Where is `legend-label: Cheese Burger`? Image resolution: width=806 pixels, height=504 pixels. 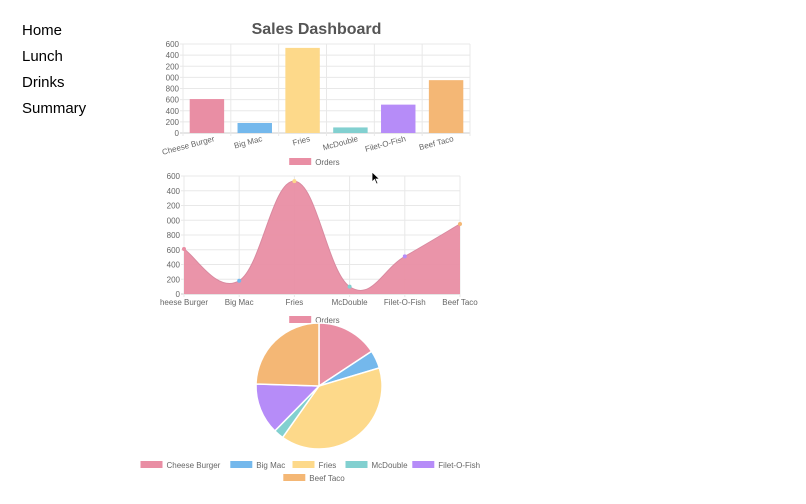 legend-label: Cheese Burger is located at coordinates (194, 465).